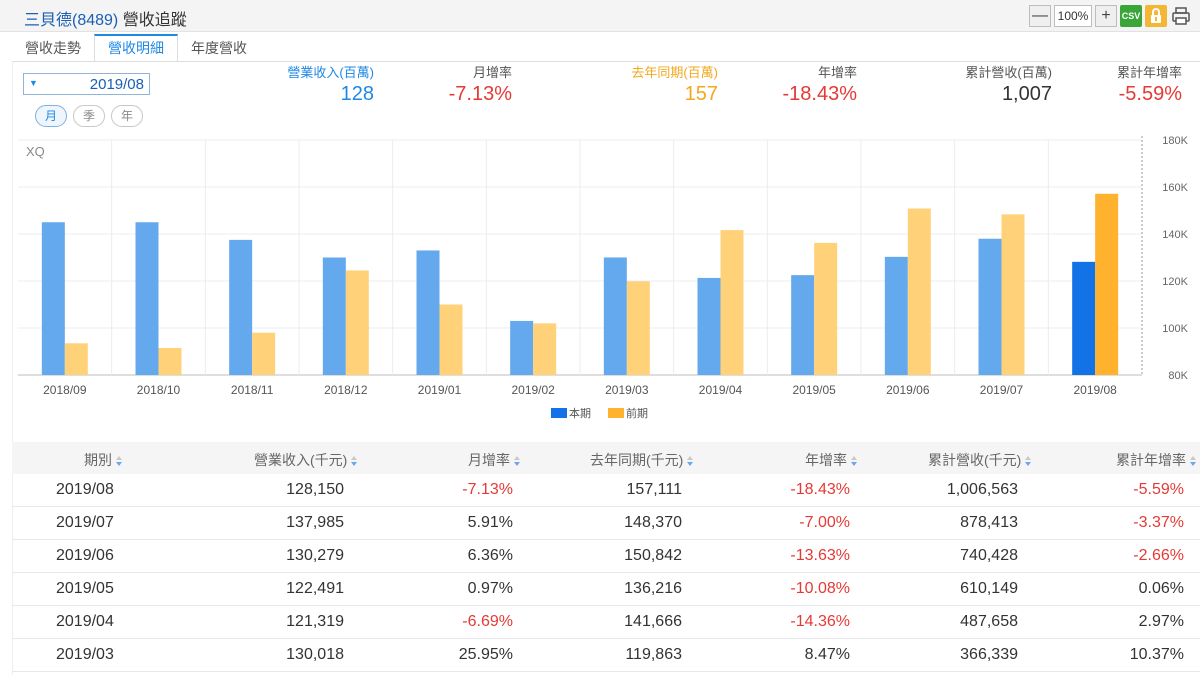 Image resolution: width=1200 pixels, height=675 pixels. I want to click on tab-revenue-trend: 營收走勢, so click(53, 48).